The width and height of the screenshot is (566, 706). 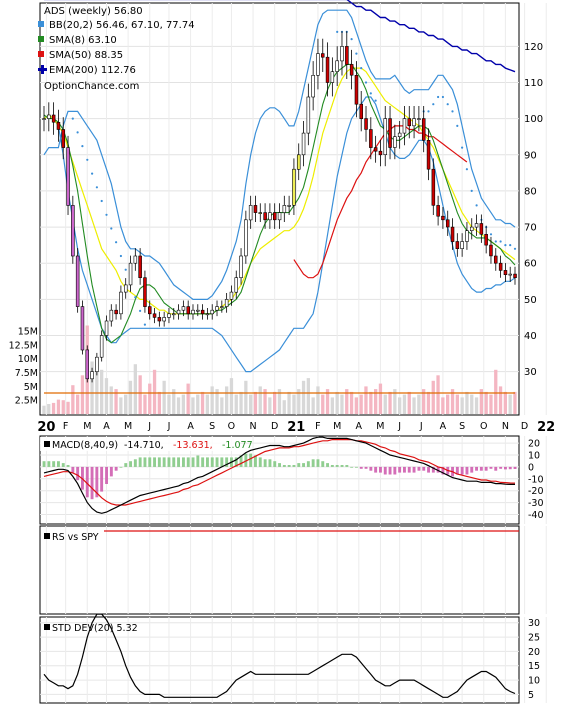 I want to click on x-tick-label: S, so click(x=462, y=426).